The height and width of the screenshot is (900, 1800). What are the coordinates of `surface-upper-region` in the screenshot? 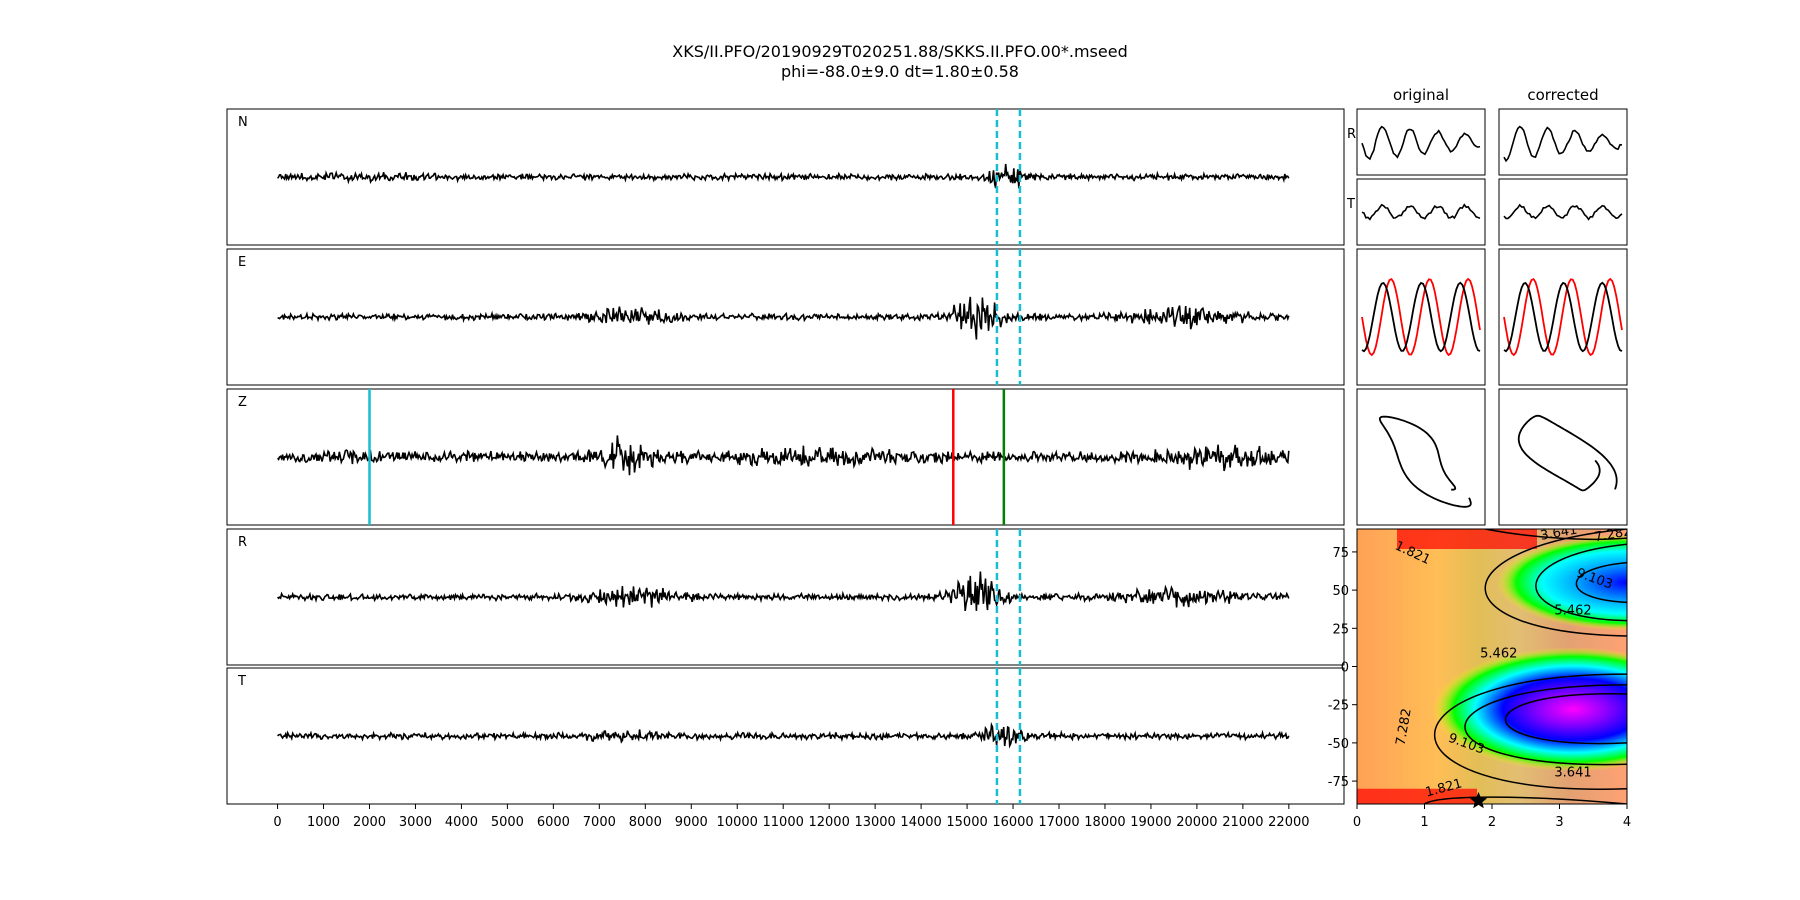 It's located at (1562, 582).